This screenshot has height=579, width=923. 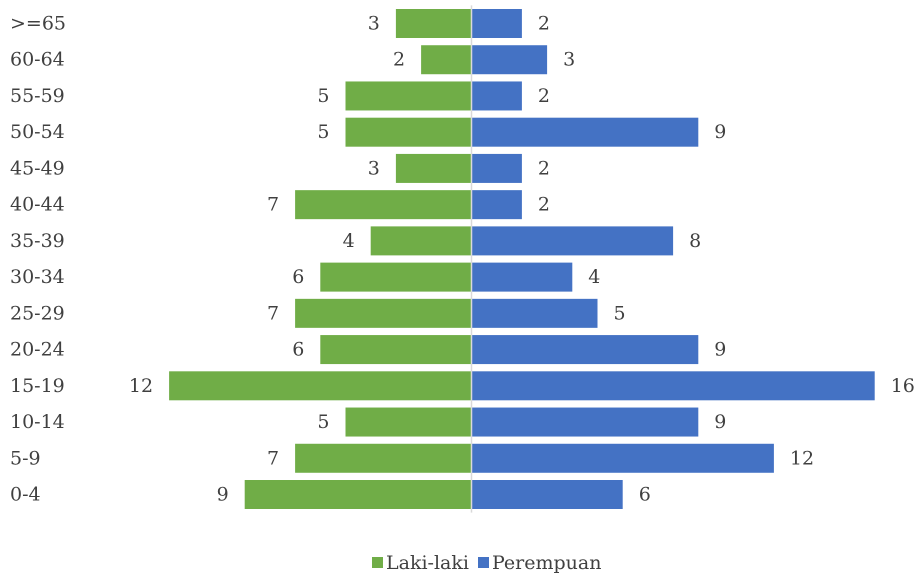 What do you see at coordinates (37, 132) in the screenshot?
I see `category-label-50-54: 50-54` at bounding box center [37, 132].